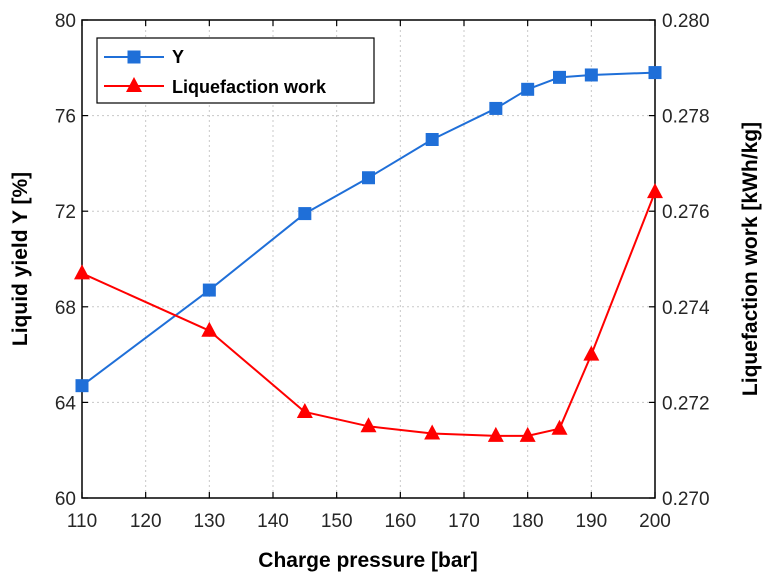  Describe the element at coordinates (750, 259) in the screenshot. I see `y2-axis-label: Liquefaction work [kWh/kg]` at that location.